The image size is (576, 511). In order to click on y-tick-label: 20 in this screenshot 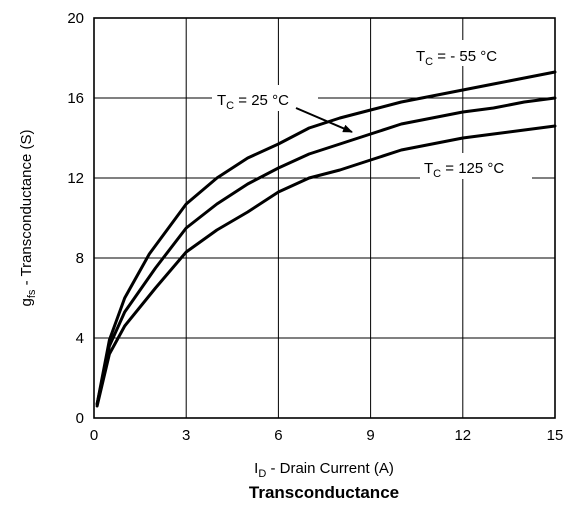, I will do `click(75, 18)`.